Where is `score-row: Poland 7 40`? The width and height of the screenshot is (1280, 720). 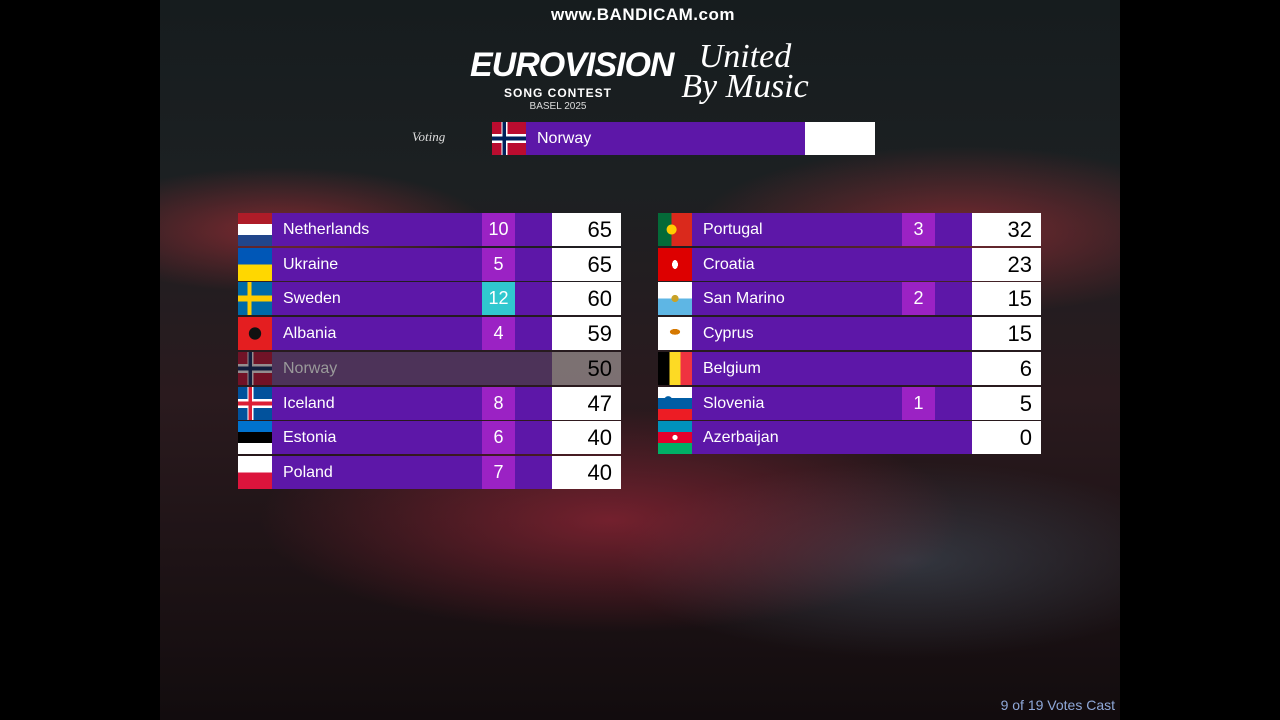
score-row: Poland 7 40 is located at coordinates (429, 472).